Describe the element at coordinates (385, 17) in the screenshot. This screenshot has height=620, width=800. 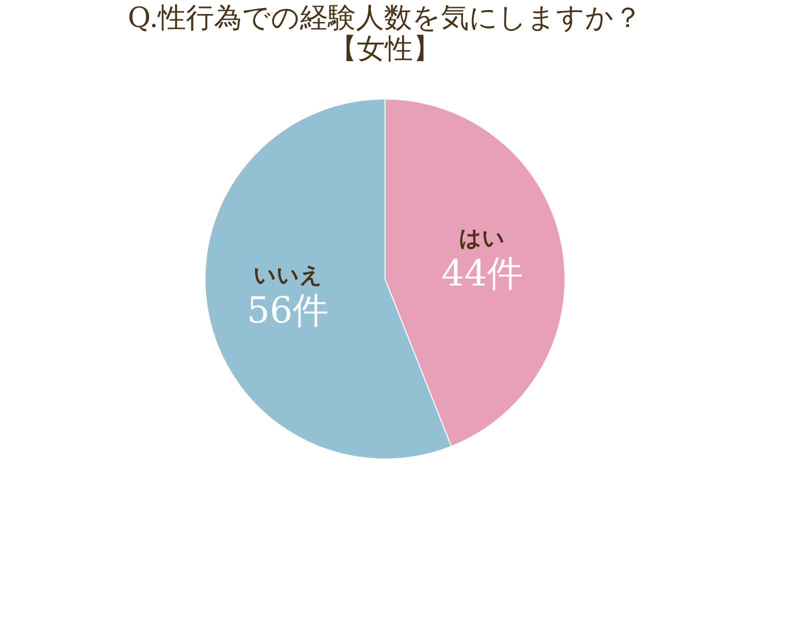
I see `chart-title: Q.性行為での経験人数を気にしますか？` at that location.